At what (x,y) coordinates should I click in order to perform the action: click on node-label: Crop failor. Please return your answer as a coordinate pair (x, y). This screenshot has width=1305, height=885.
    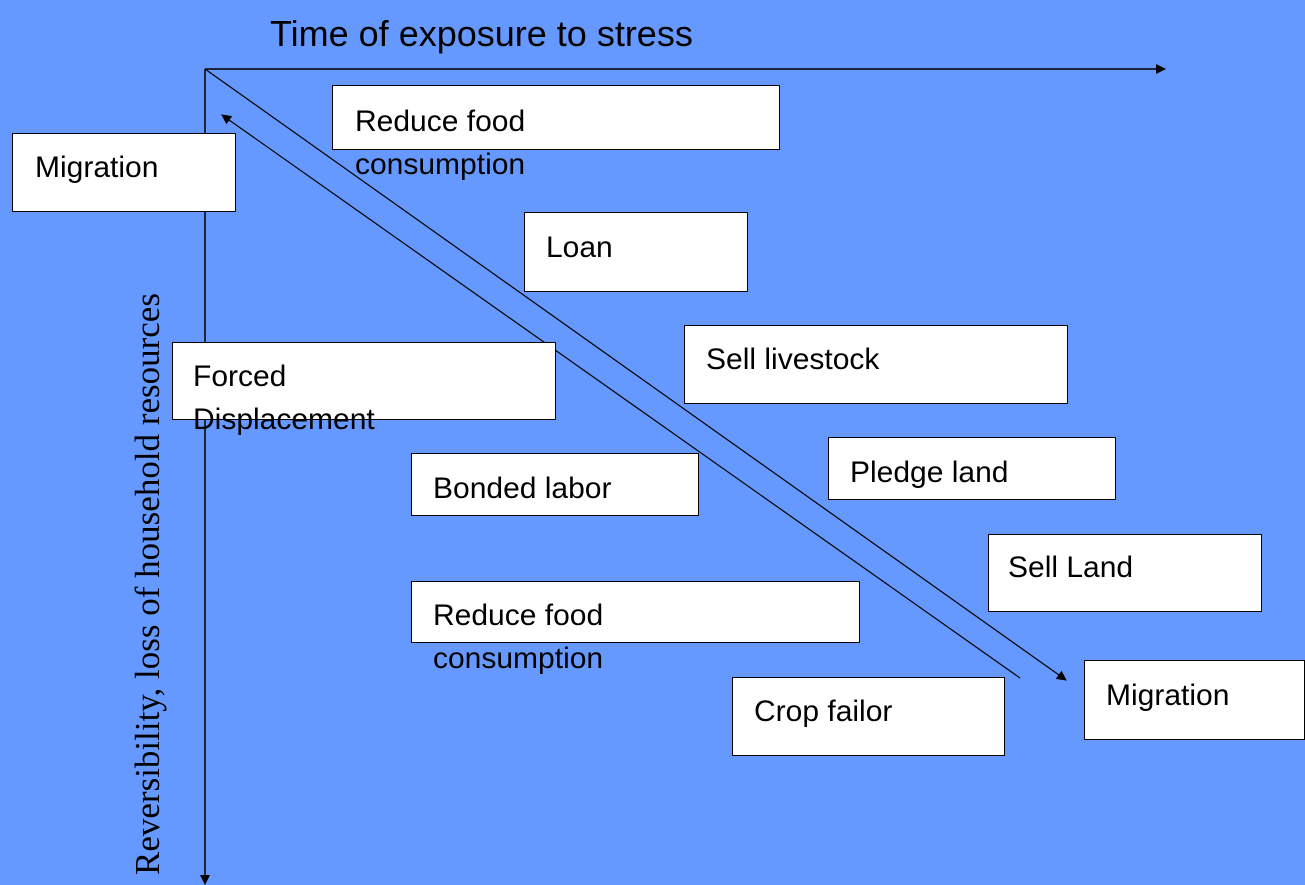
    Looking at the image, I should click on (823, 711).